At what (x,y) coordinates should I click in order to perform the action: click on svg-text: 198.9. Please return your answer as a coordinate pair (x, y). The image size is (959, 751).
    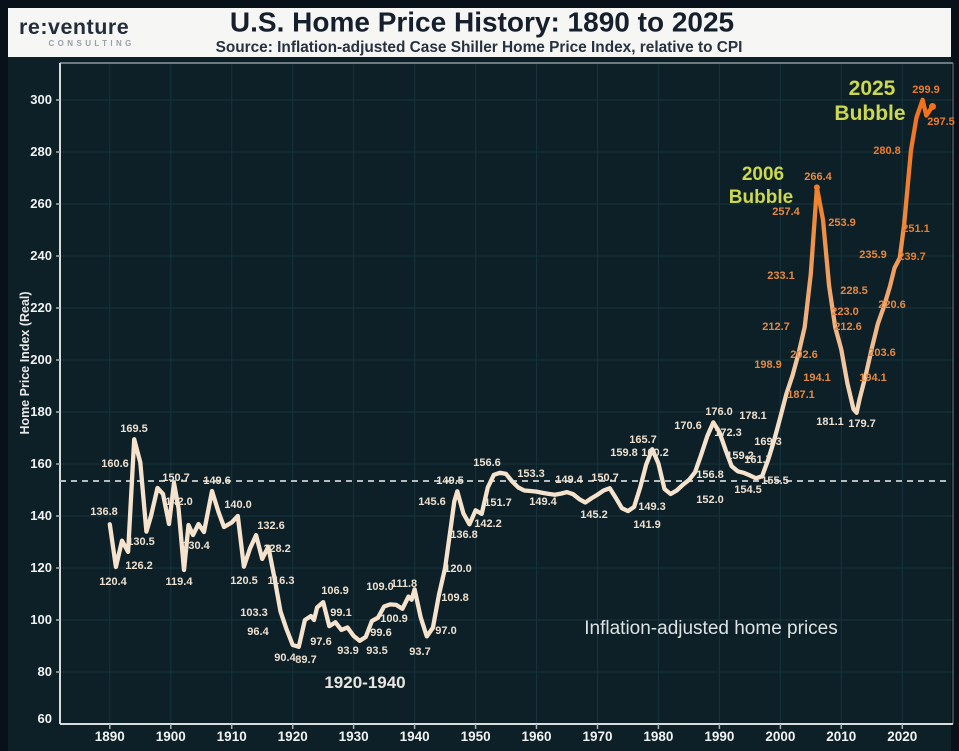
    Looking at the image, I should click on (768, 365).